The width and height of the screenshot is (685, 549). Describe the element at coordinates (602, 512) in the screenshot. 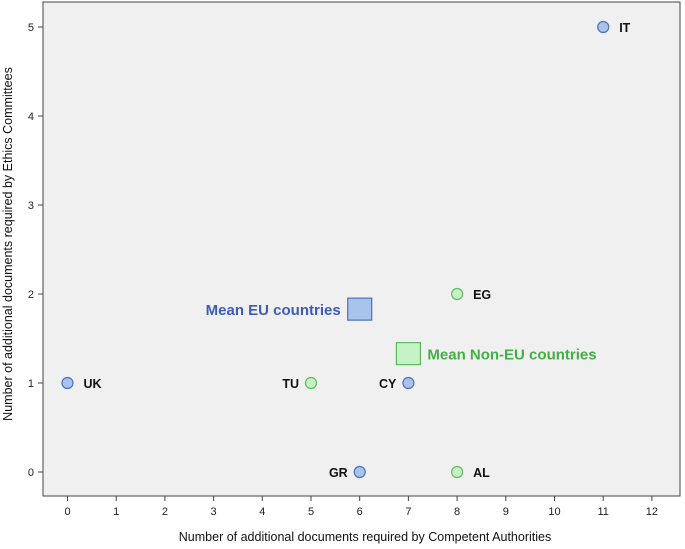

I see `x-tick-label: 11` at that location.